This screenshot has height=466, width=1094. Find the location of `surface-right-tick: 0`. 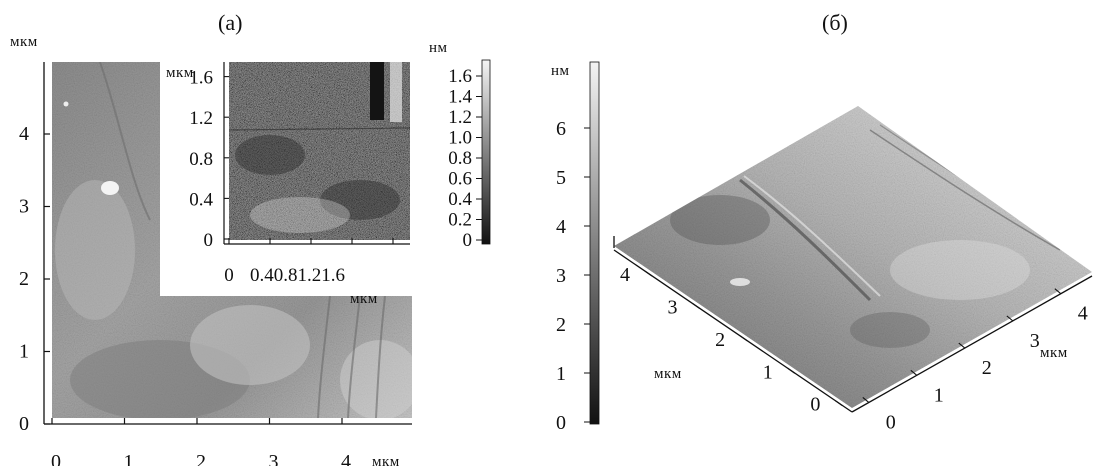

surface-right-tick: 0 is located at coordinates (891, 422).